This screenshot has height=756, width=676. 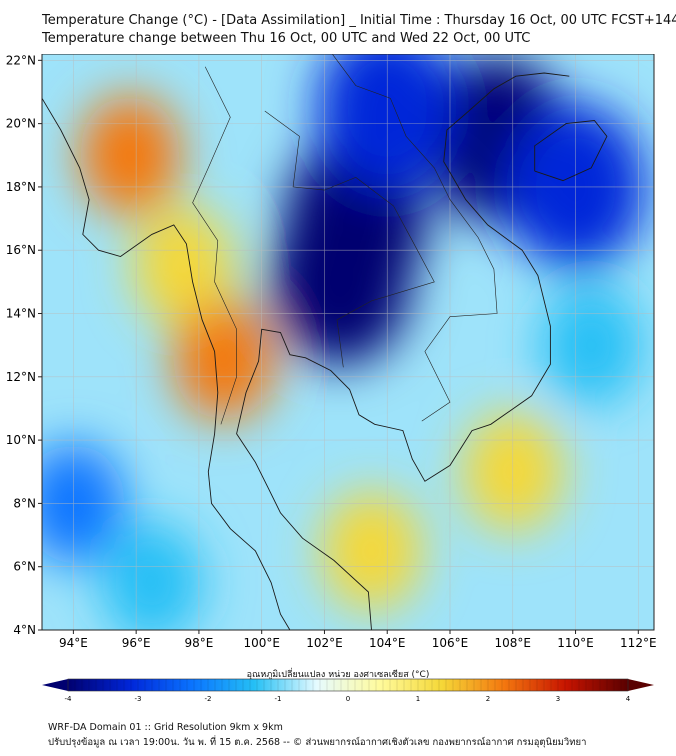 What do you see at coordinates (261, 643) in the screenshot?
I see `x-tick-label: 100°E` at bounding box center [261, 643].